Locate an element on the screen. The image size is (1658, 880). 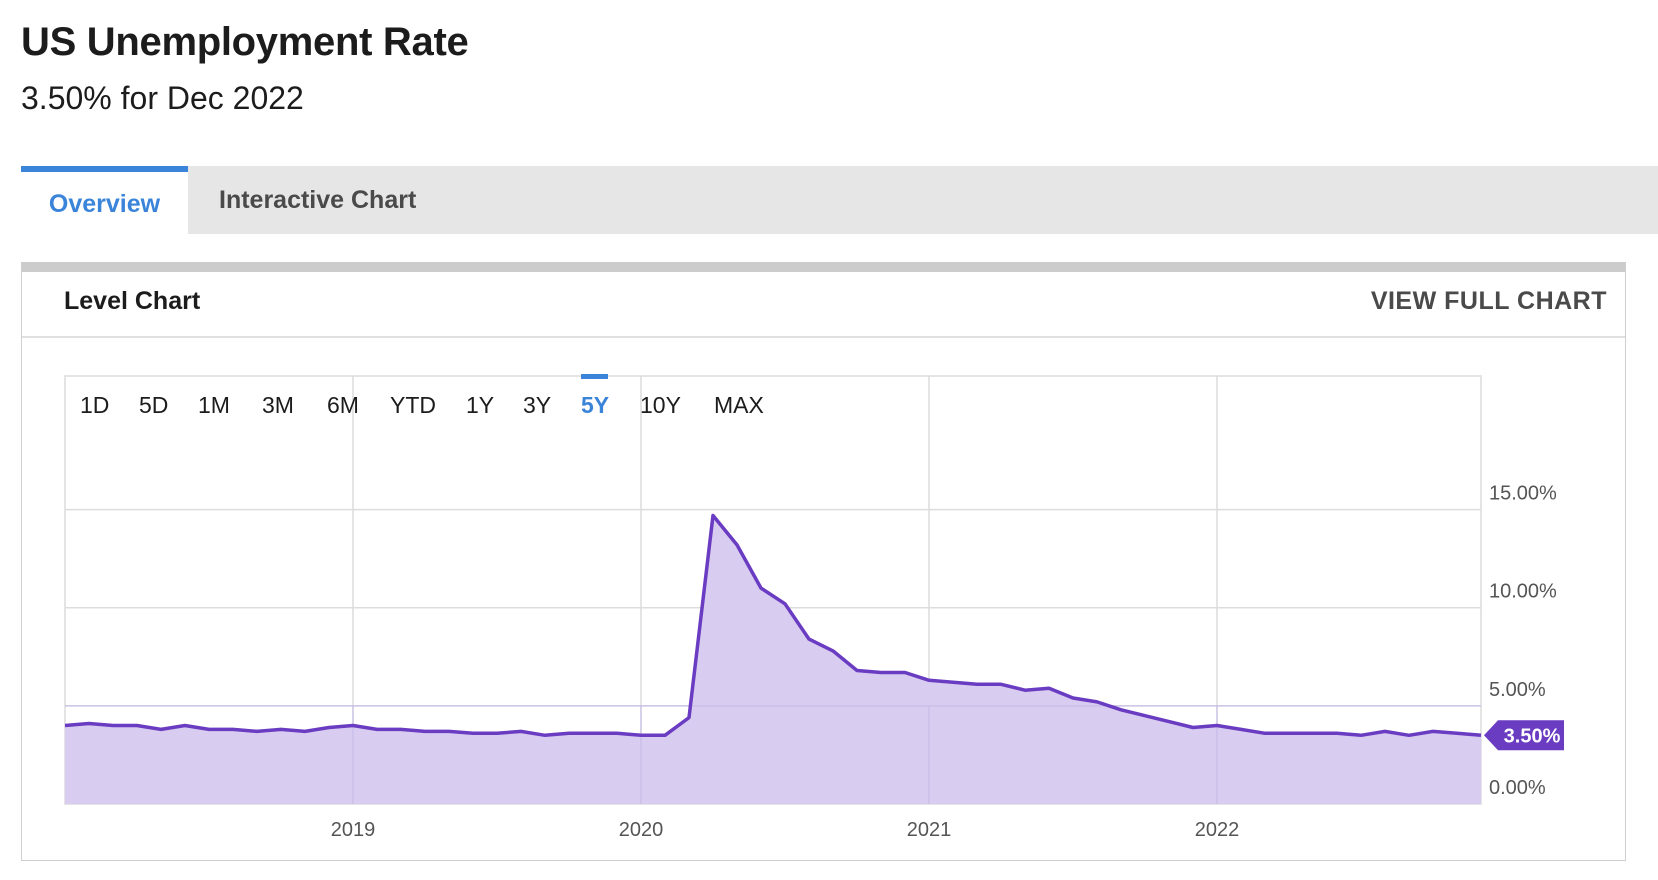
x-tick-label: 2021 is located at coordinates (929, 830).